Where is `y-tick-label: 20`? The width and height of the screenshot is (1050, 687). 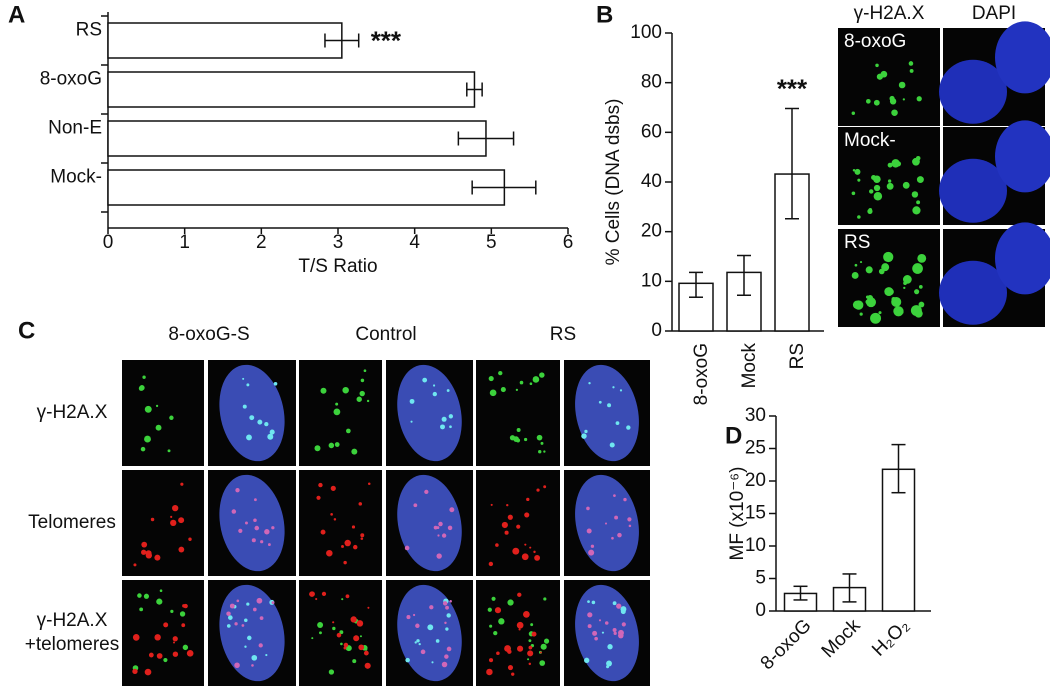 y-tick-label: 20 is located at coordinates (755, 480).